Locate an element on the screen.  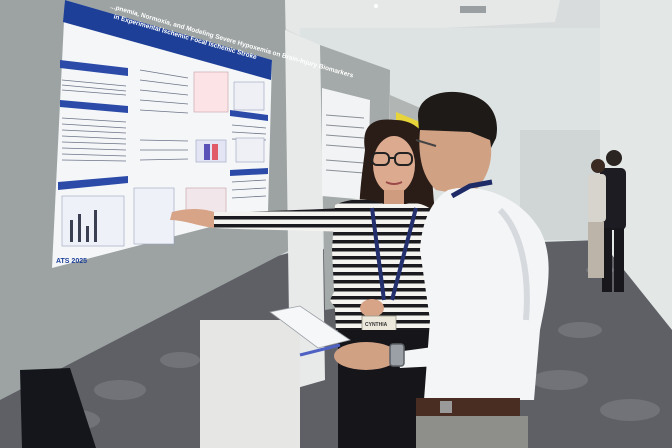
woman-pointing-arm is located at coordinates (279, 220).